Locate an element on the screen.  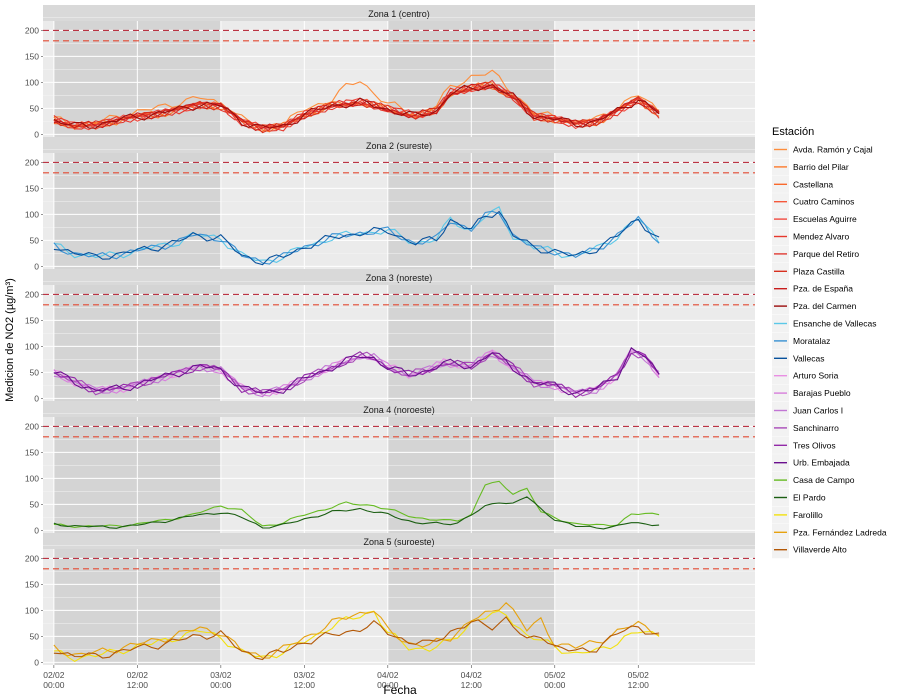
legend-label: Vallecas is located at coordinates (809, 358).